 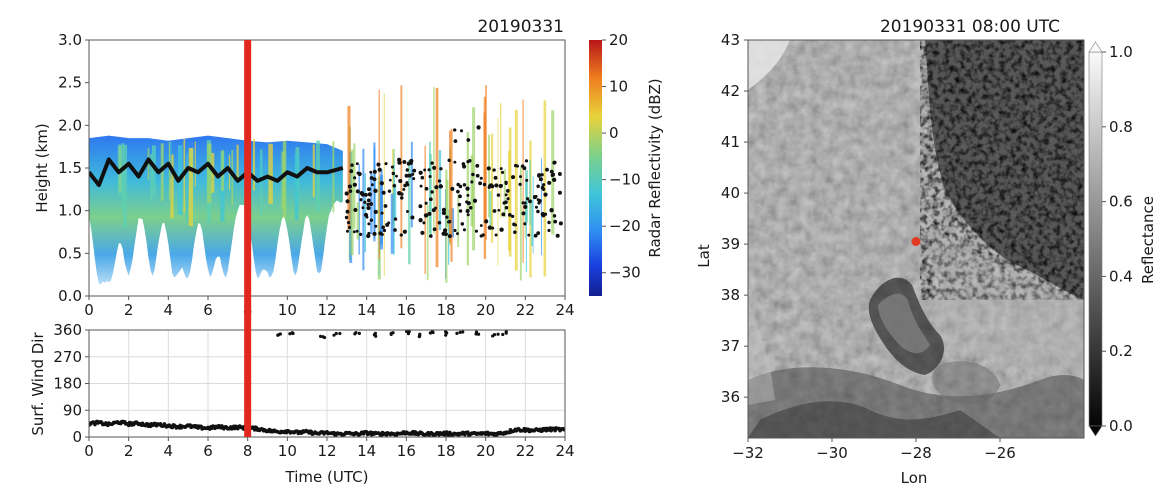 I want to click on satellite-colorbar, so click(x=1095, y=239).